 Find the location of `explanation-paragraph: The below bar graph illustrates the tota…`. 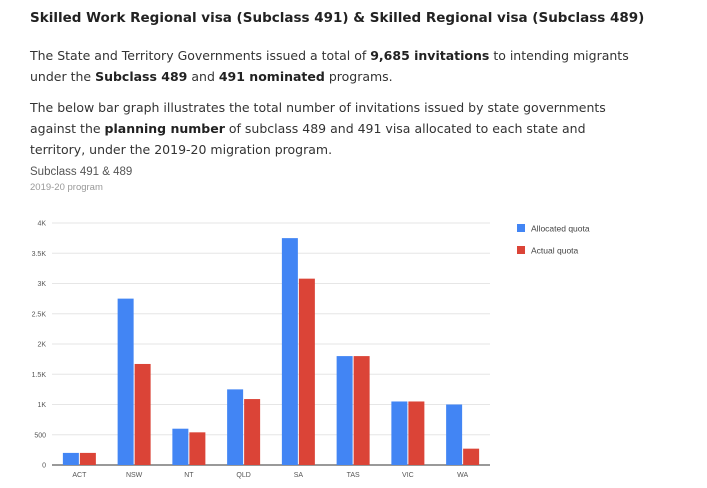

explanation-paragraph: The below bar graph illustrates the tota… is located at coordinates (330, 128).